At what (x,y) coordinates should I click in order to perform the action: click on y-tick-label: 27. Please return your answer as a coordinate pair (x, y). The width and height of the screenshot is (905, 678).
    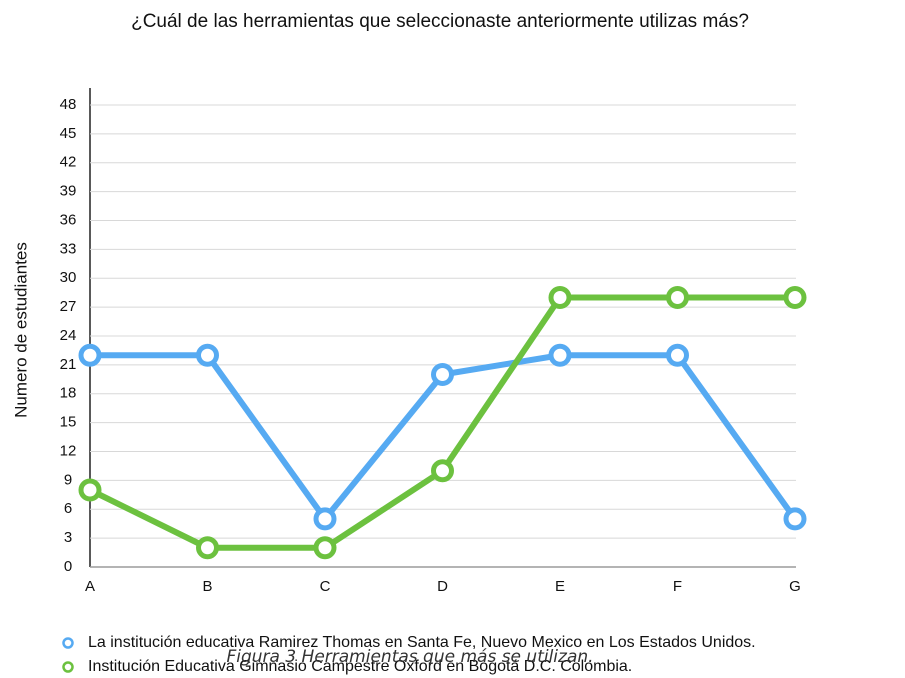
    Looking at the image, I should click on (68, 306).